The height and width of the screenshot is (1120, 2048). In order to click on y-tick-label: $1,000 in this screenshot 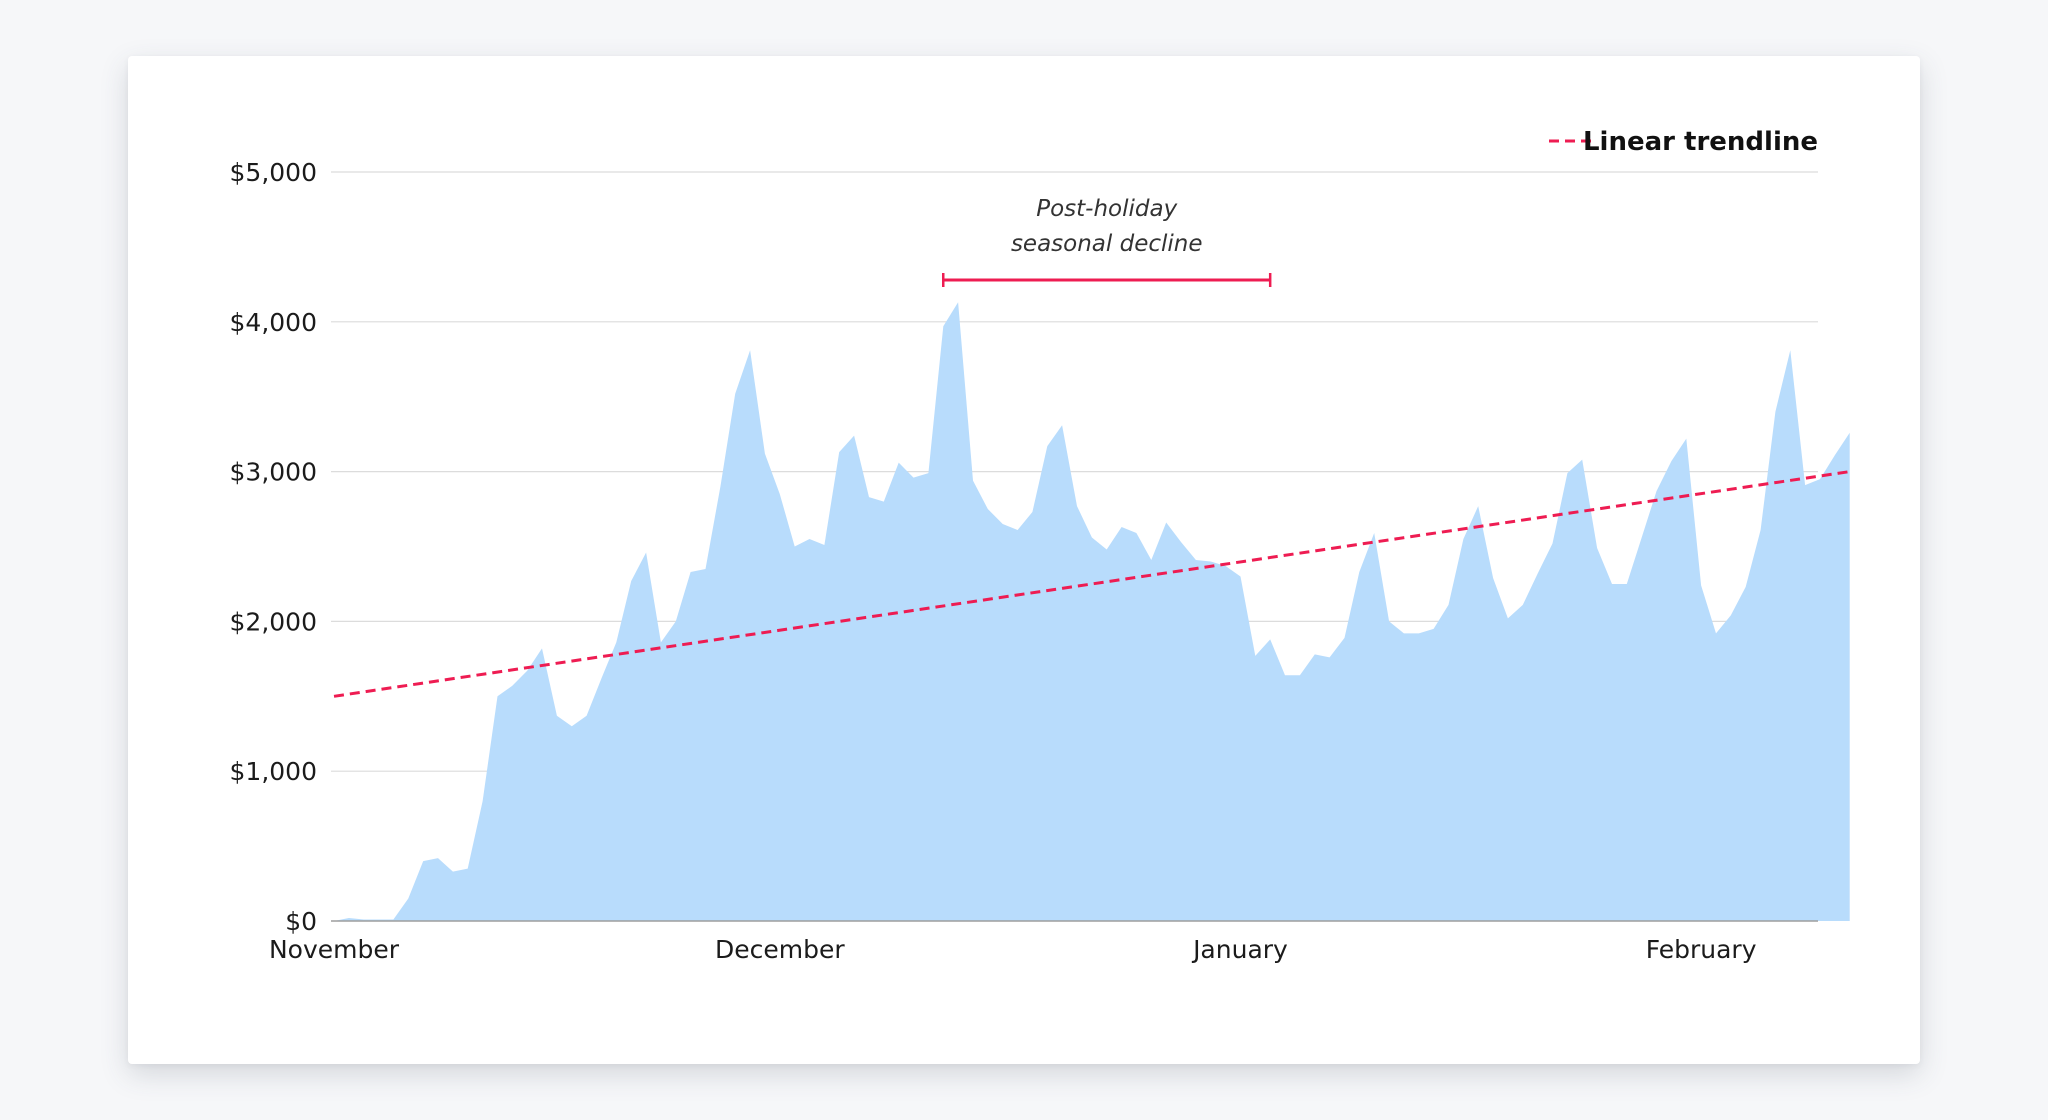, I will do `click(273, 771)`.